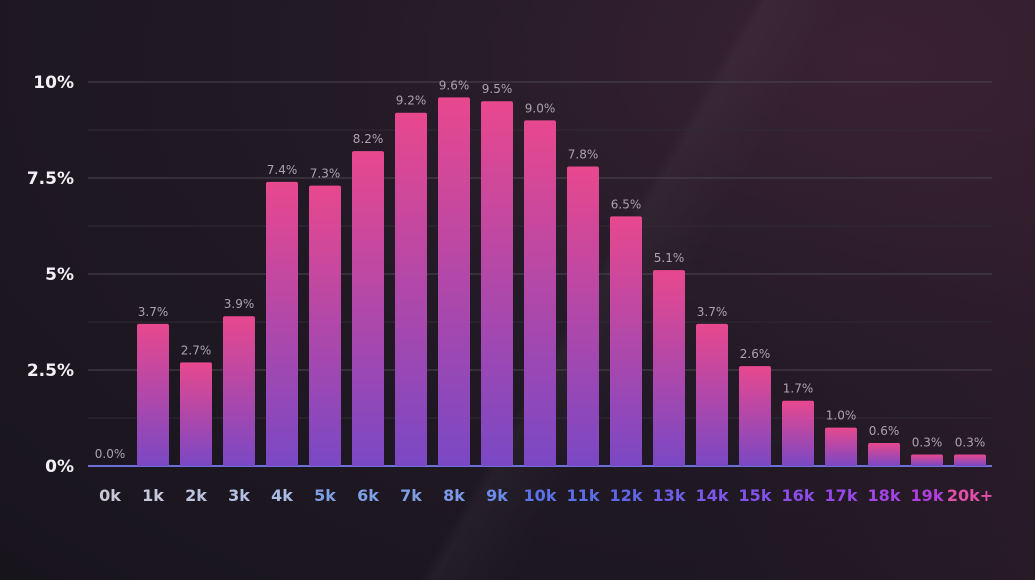  I want to click on bar-11k, so click(583, 316).